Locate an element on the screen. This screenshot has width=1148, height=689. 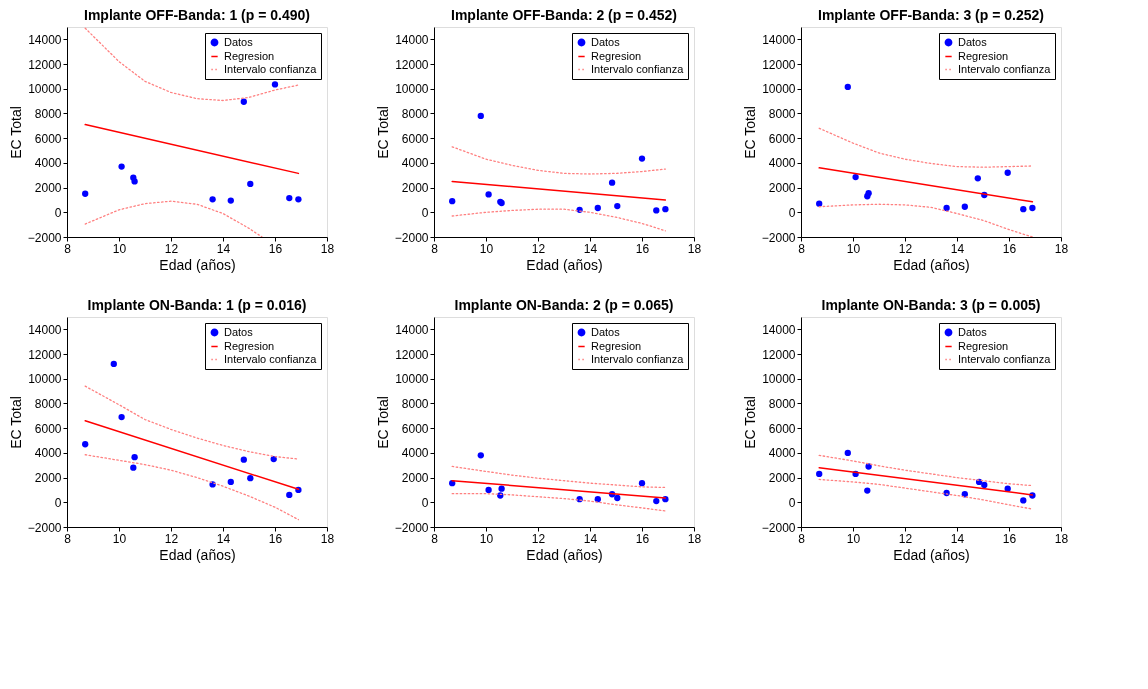
chart-title: Implante OFF-Banda: 2 (p = 0.452) is located at coordinates (564, 15).